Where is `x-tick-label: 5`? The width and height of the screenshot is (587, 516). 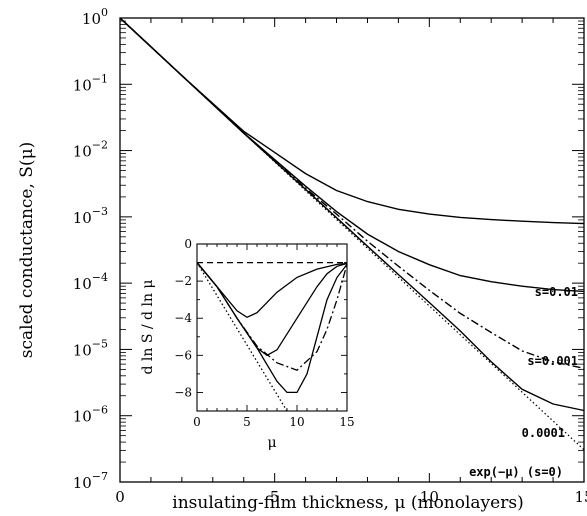
x-tick-label: 5 is located at coordinates (275, 497).